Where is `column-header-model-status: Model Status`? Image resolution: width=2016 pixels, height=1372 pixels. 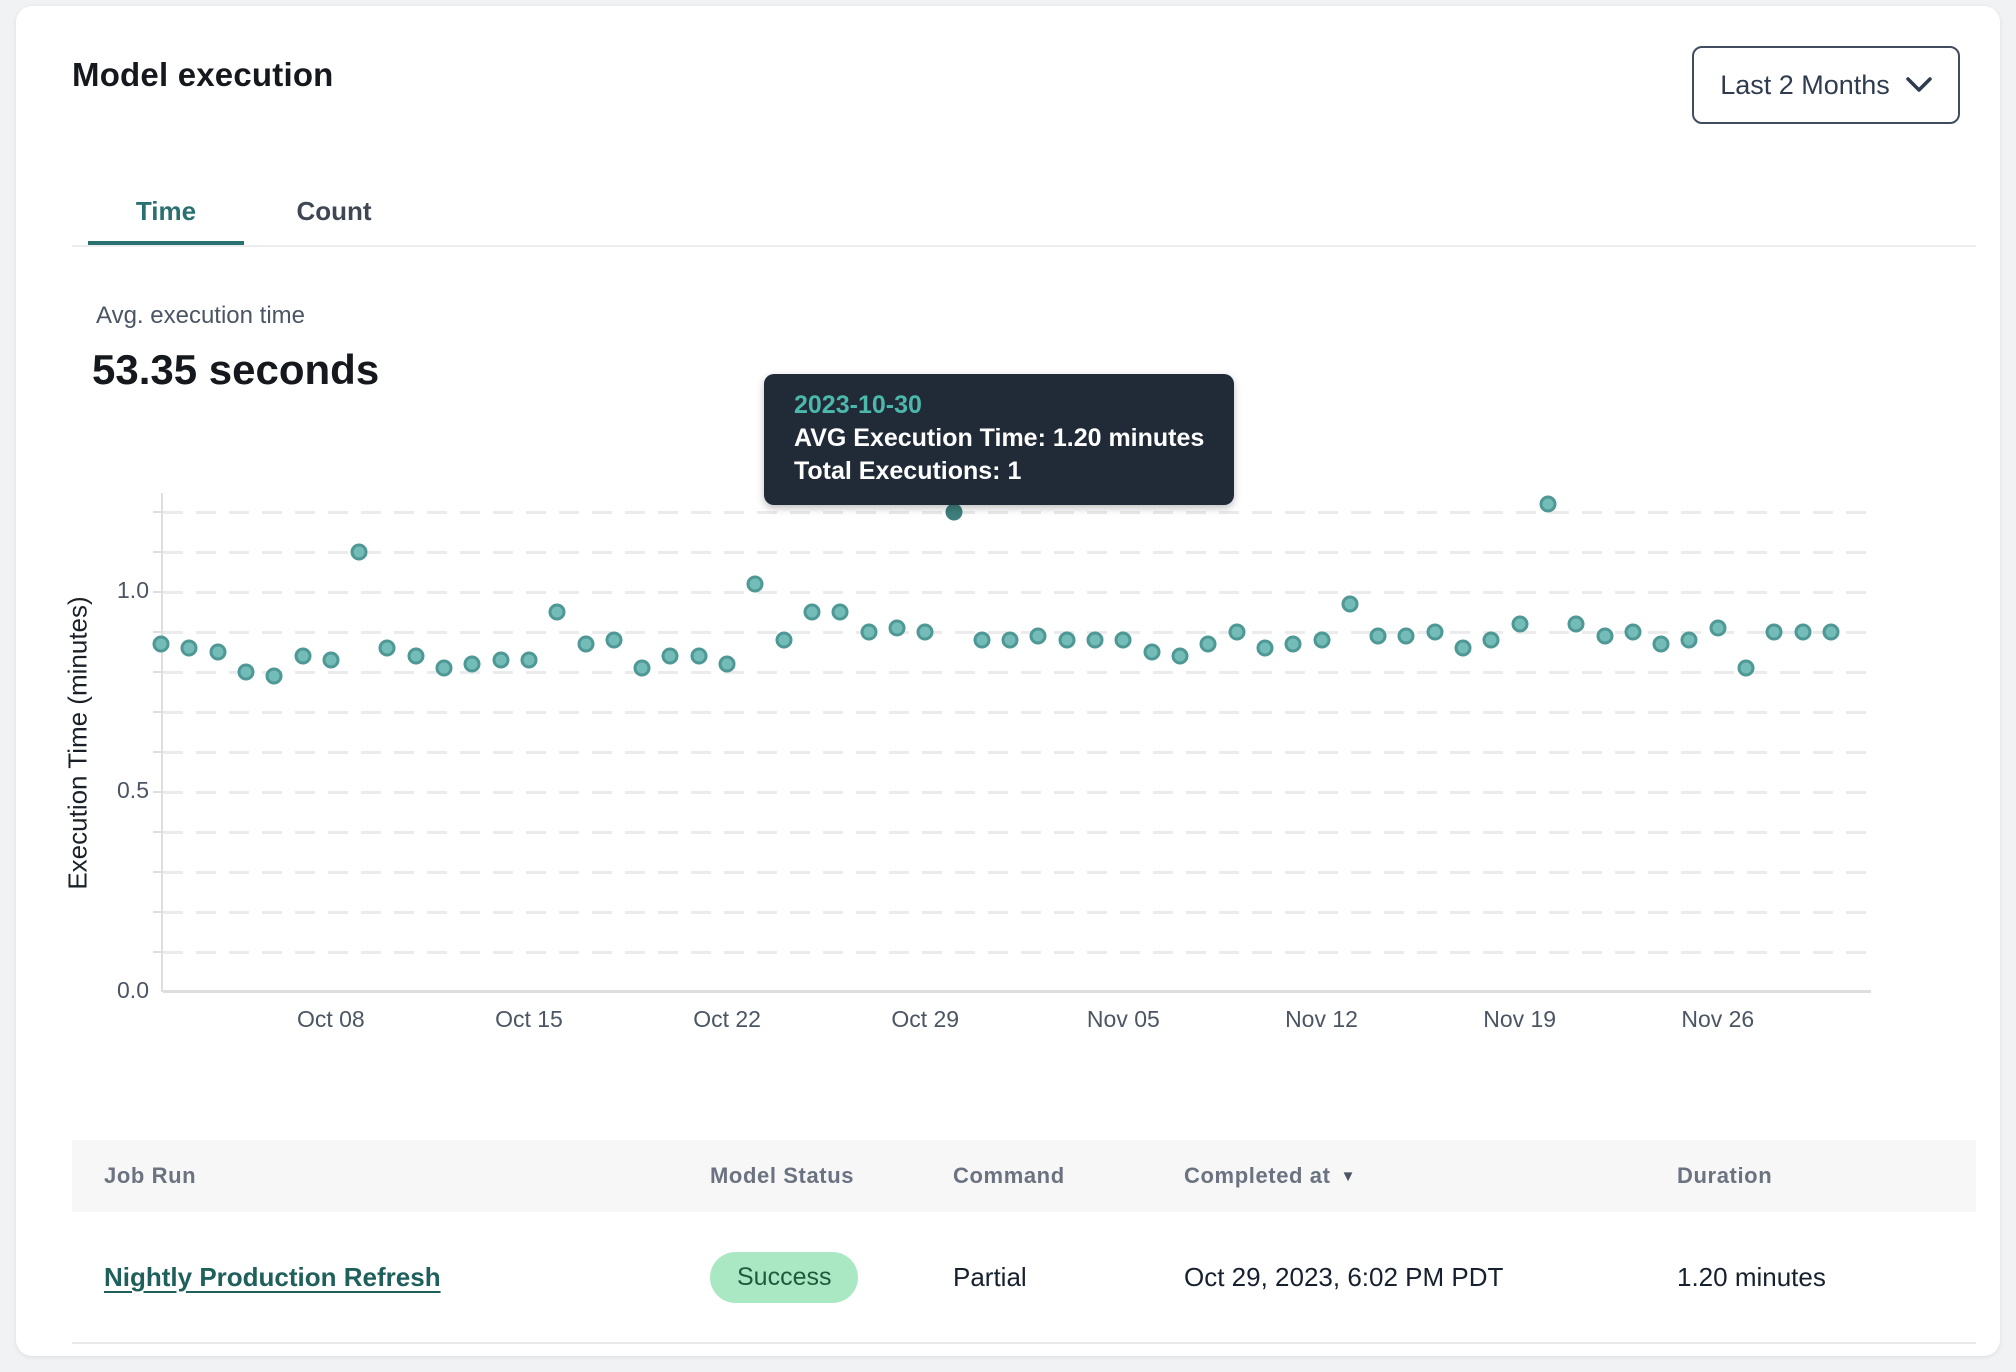 column-header-model-status: Model Status is located at coordinates (831, 1176).